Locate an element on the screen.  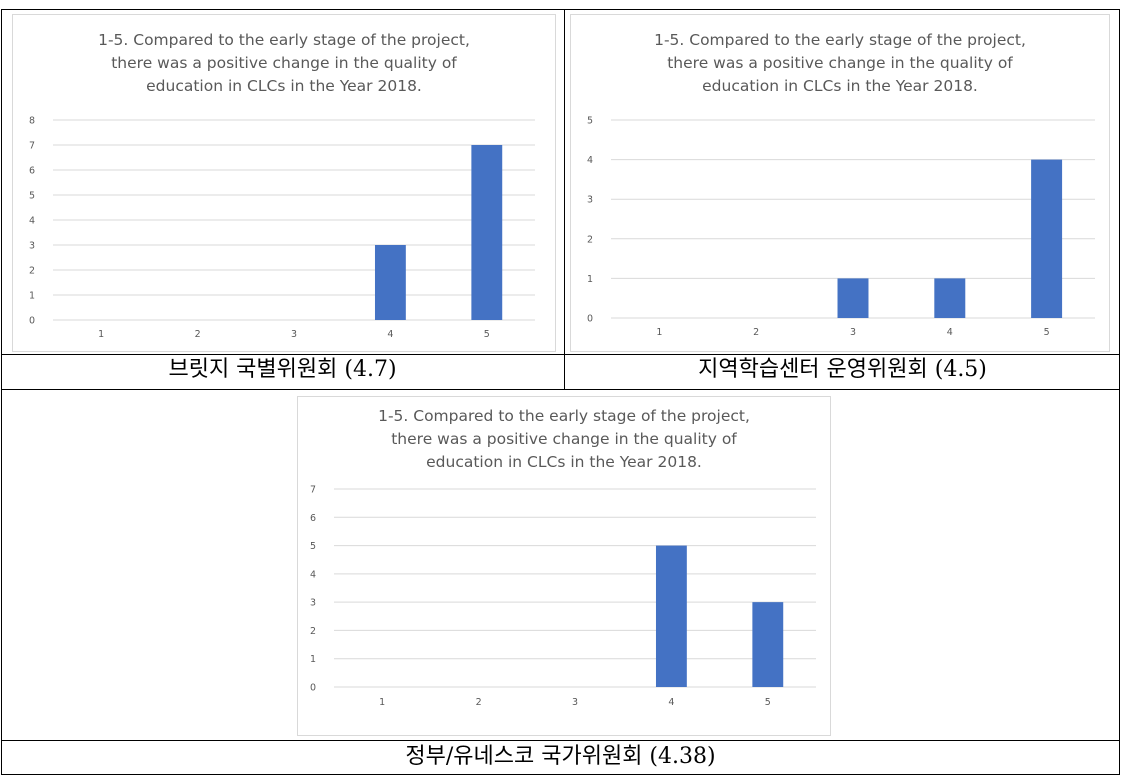
table-divider-row1 is located at coordinates (560, 354).